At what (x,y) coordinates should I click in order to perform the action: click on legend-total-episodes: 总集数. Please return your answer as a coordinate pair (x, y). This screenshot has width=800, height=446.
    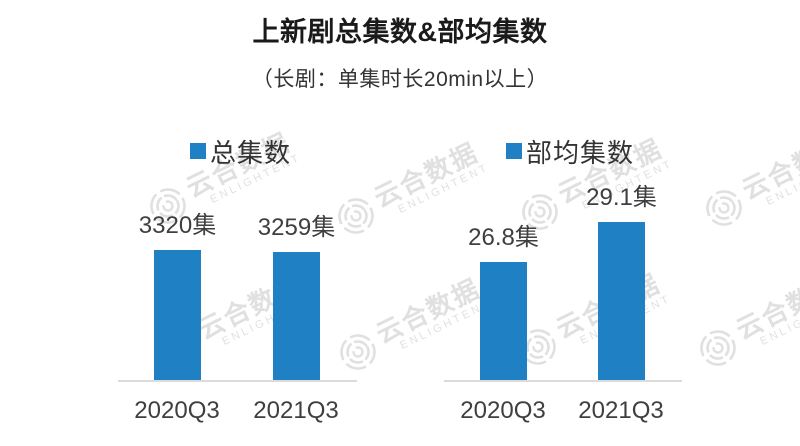
    Looking at the image, I should click on (240, 152).